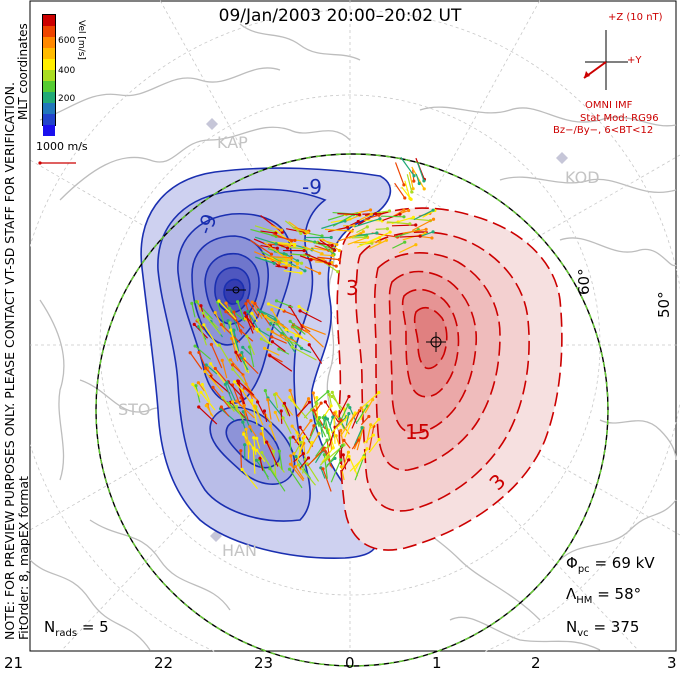 The width and height of the screenshot is (680, 674). I want to click on cross-polar-potential: Φpc = 69 kV, so click(610, 564).